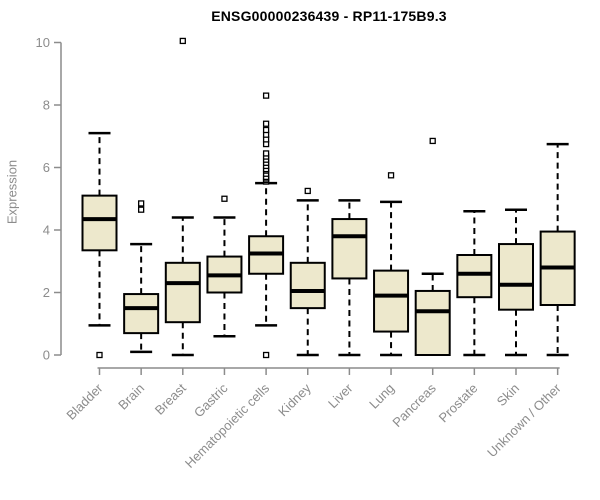 The image size is (600, 500). I want to click on y-tick-label: 8, so click(46, 105).